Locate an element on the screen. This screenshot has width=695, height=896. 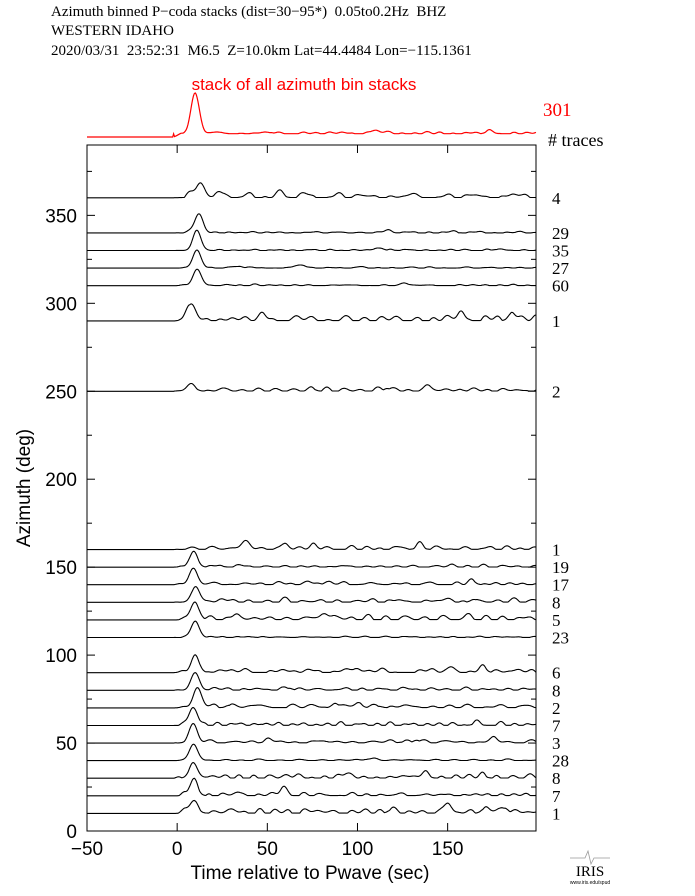
y-axis-label: Azimuth (deg) is located at coordinates (24, 488).